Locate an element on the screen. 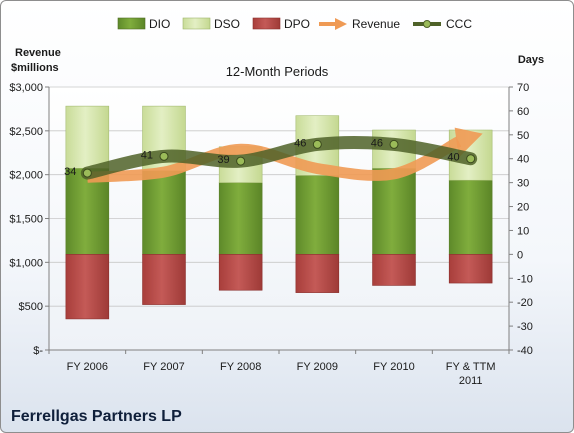 Image resolution: width=574 pixels, height=433 pixels. legend-line-marker-icon is located at coordinates (427, 24).